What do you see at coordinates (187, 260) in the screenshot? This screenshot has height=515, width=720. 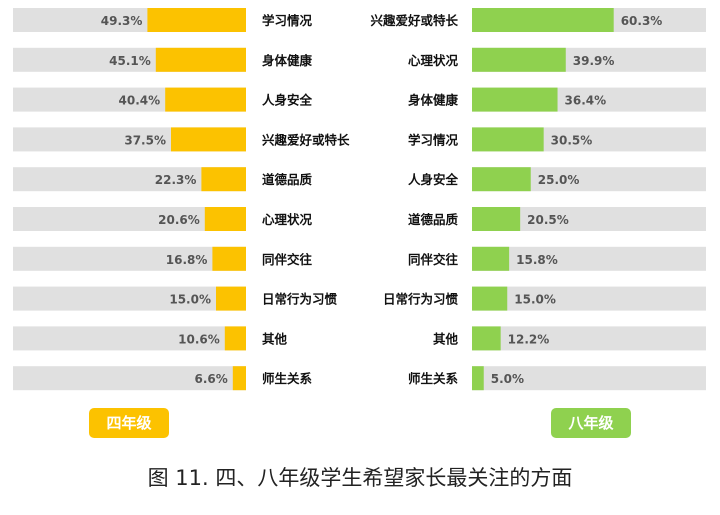 I see `grade4-value-label: 16.8%` at bounding box center [187, 260].